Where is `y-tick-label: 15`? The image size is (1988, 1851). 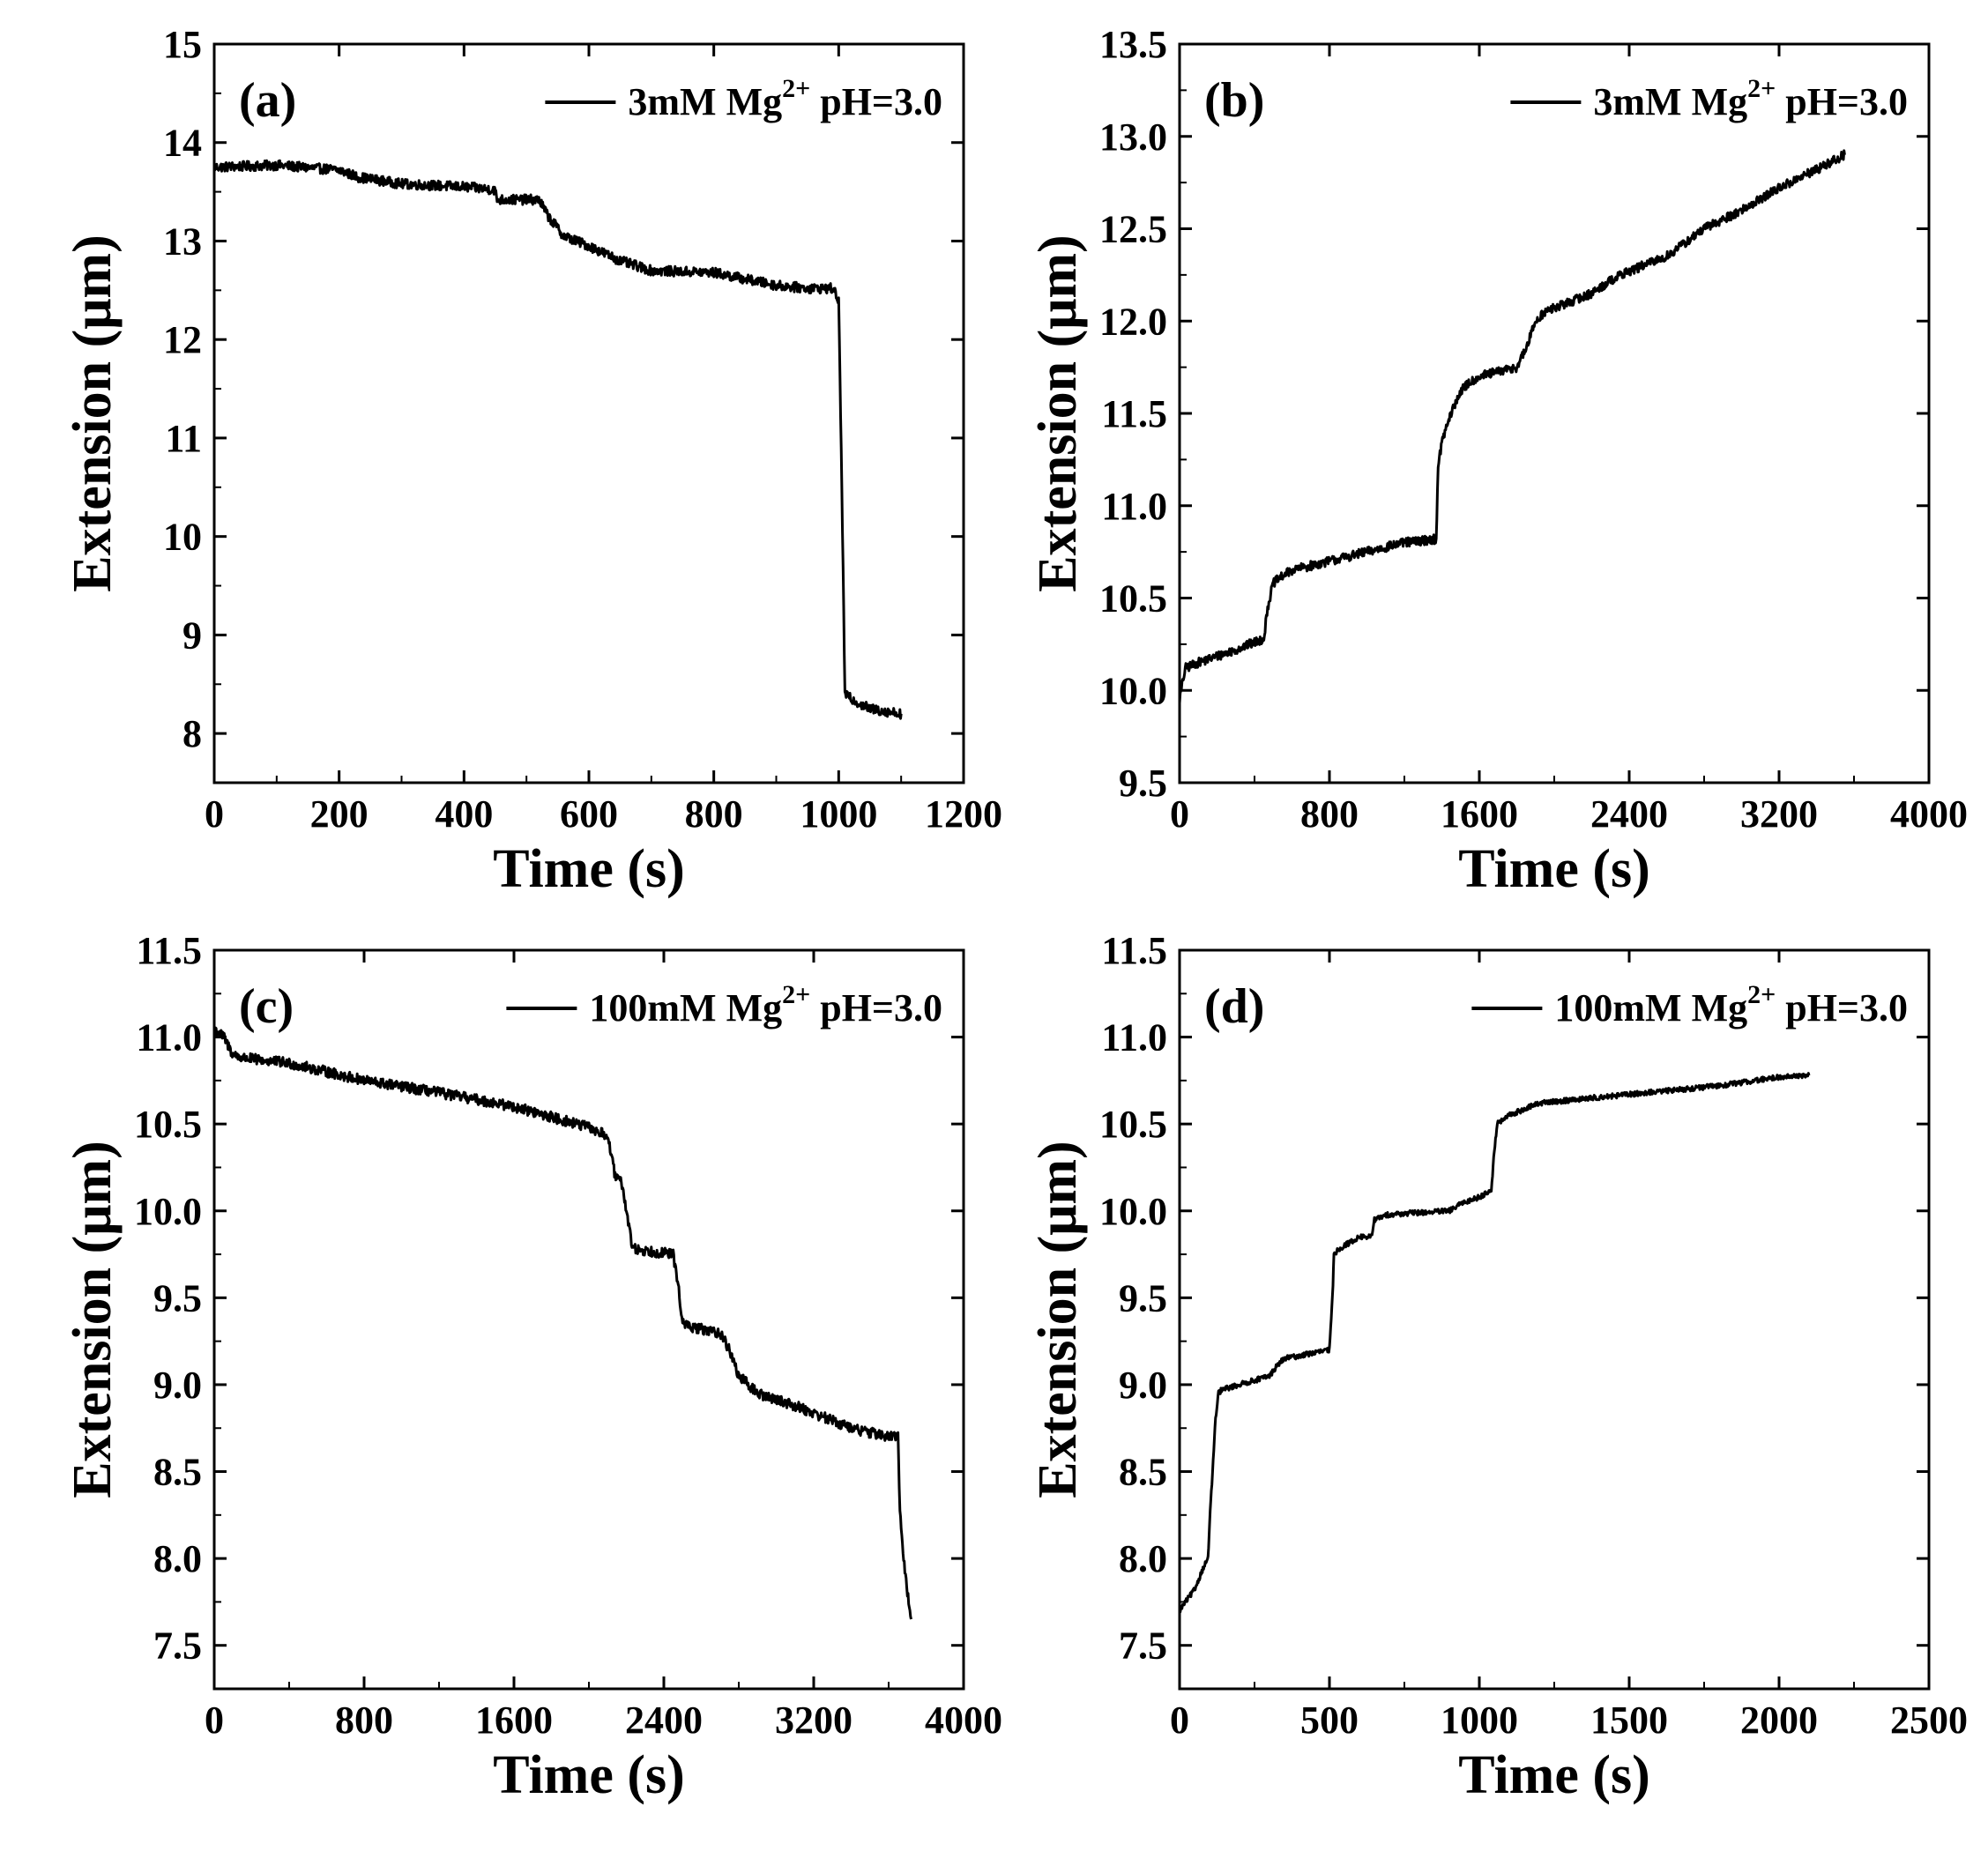
y-tick-label: 15 is located at coordinates (182, 44).